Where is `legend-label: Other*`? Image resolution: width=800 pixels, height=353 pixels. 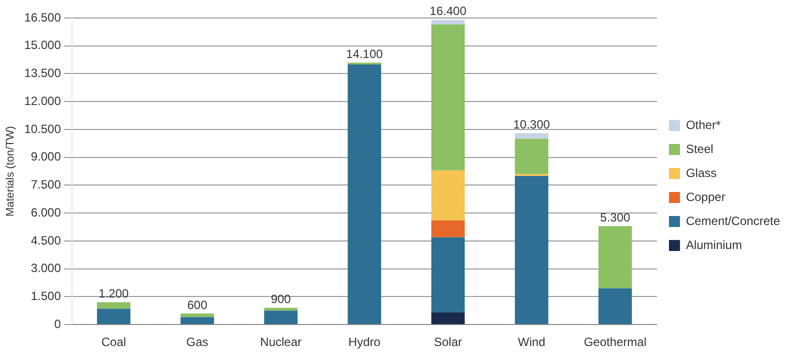 legend-label: Other* is located at coordinates (703, 125).